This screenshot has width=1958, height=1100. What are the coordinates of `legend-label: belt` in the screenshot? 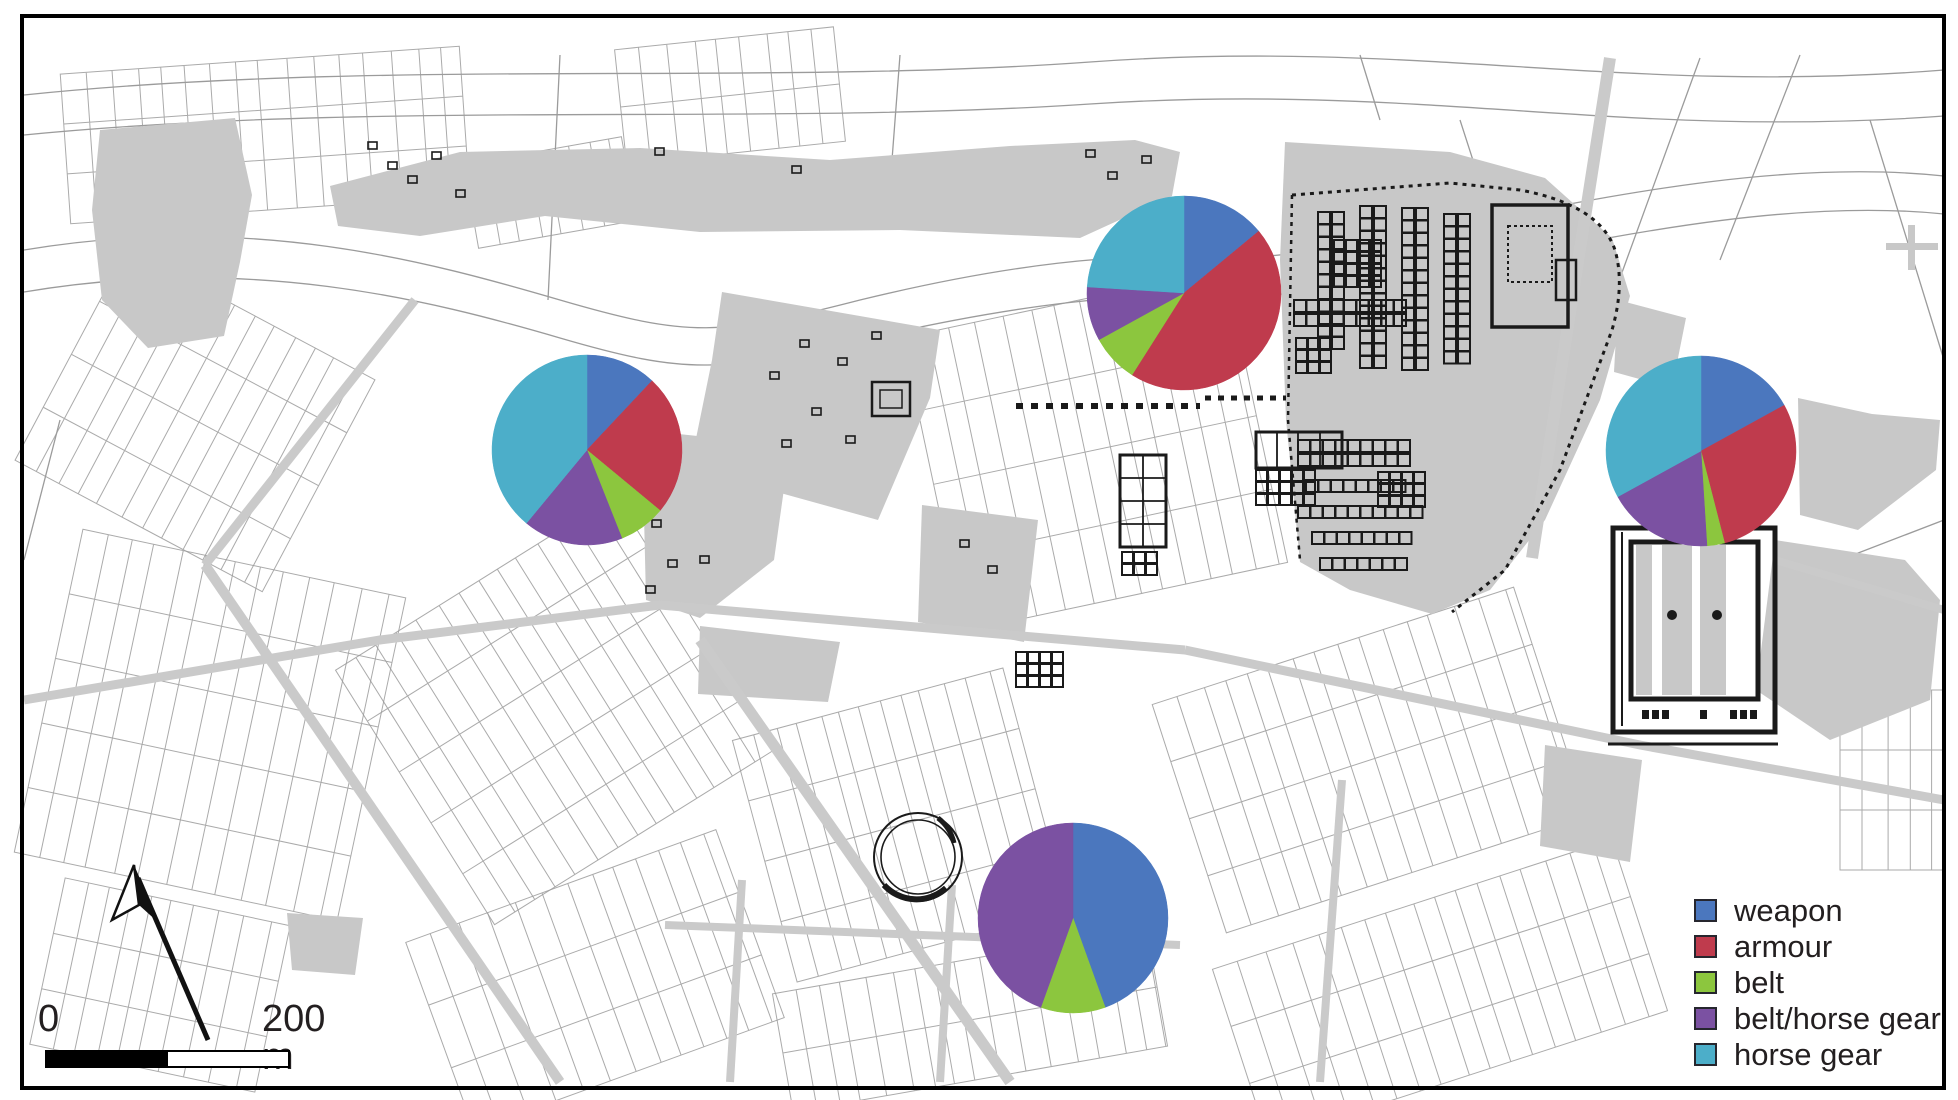 It's located at (1759, 982).